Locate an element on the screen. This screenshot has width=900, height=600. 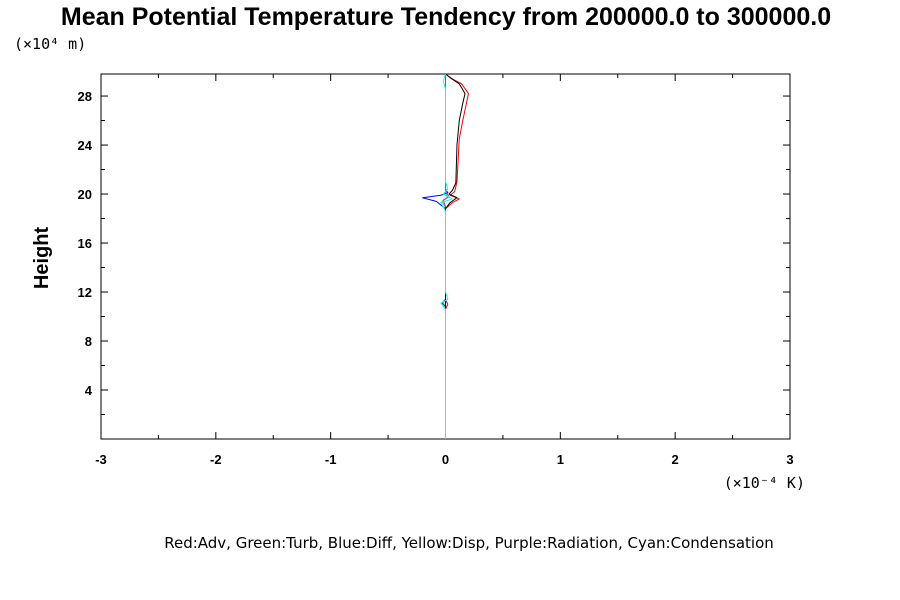
x-tick-label: 1 is located at coordinates (560, 459).